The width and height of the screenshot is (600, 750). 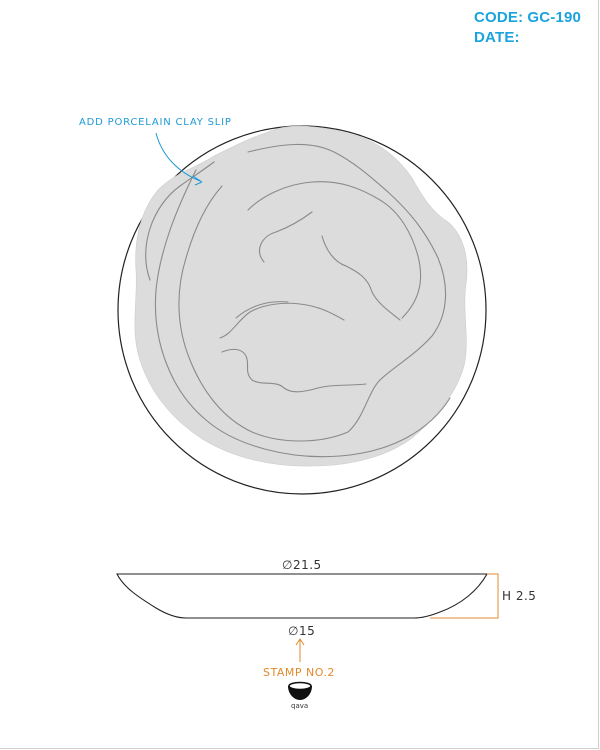 I want to click on plate-profile, so click(x=302, y=596).